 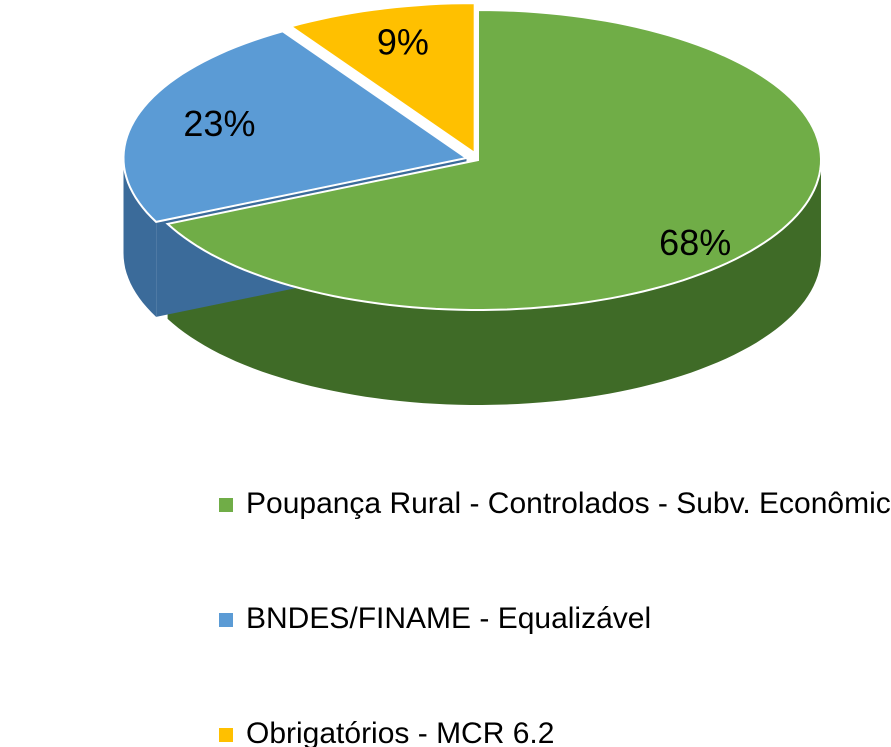 What do you see at coordinates (403, 42) in the screenshot?
I see `value-label: 9%` at bounding box center [403, 42].